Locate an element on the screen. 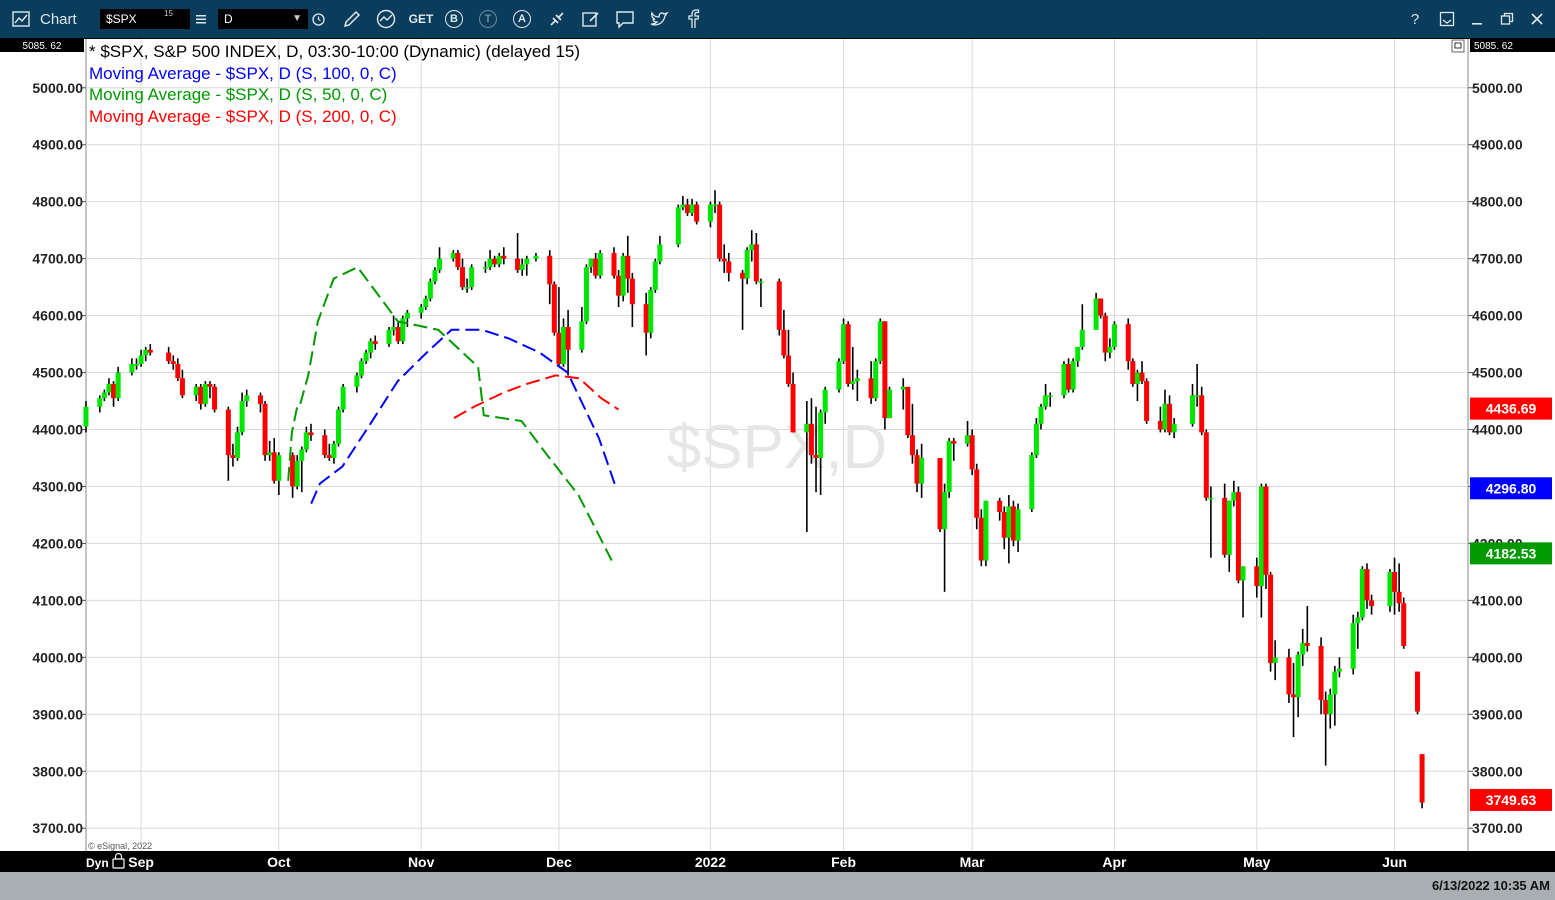 The width and height of the screenshot is (1555, 900). x-tick-label: Mar is located at coordinates (972, 862).